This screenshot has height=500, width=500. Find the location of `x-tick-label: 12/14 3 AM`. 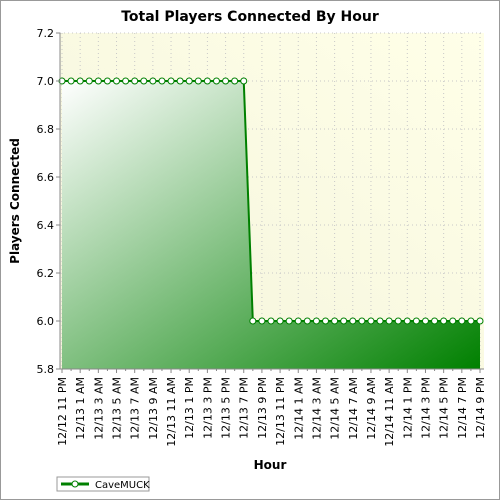

x-tick-label: 12/14 3 AM is located at coordinates (316, 408).